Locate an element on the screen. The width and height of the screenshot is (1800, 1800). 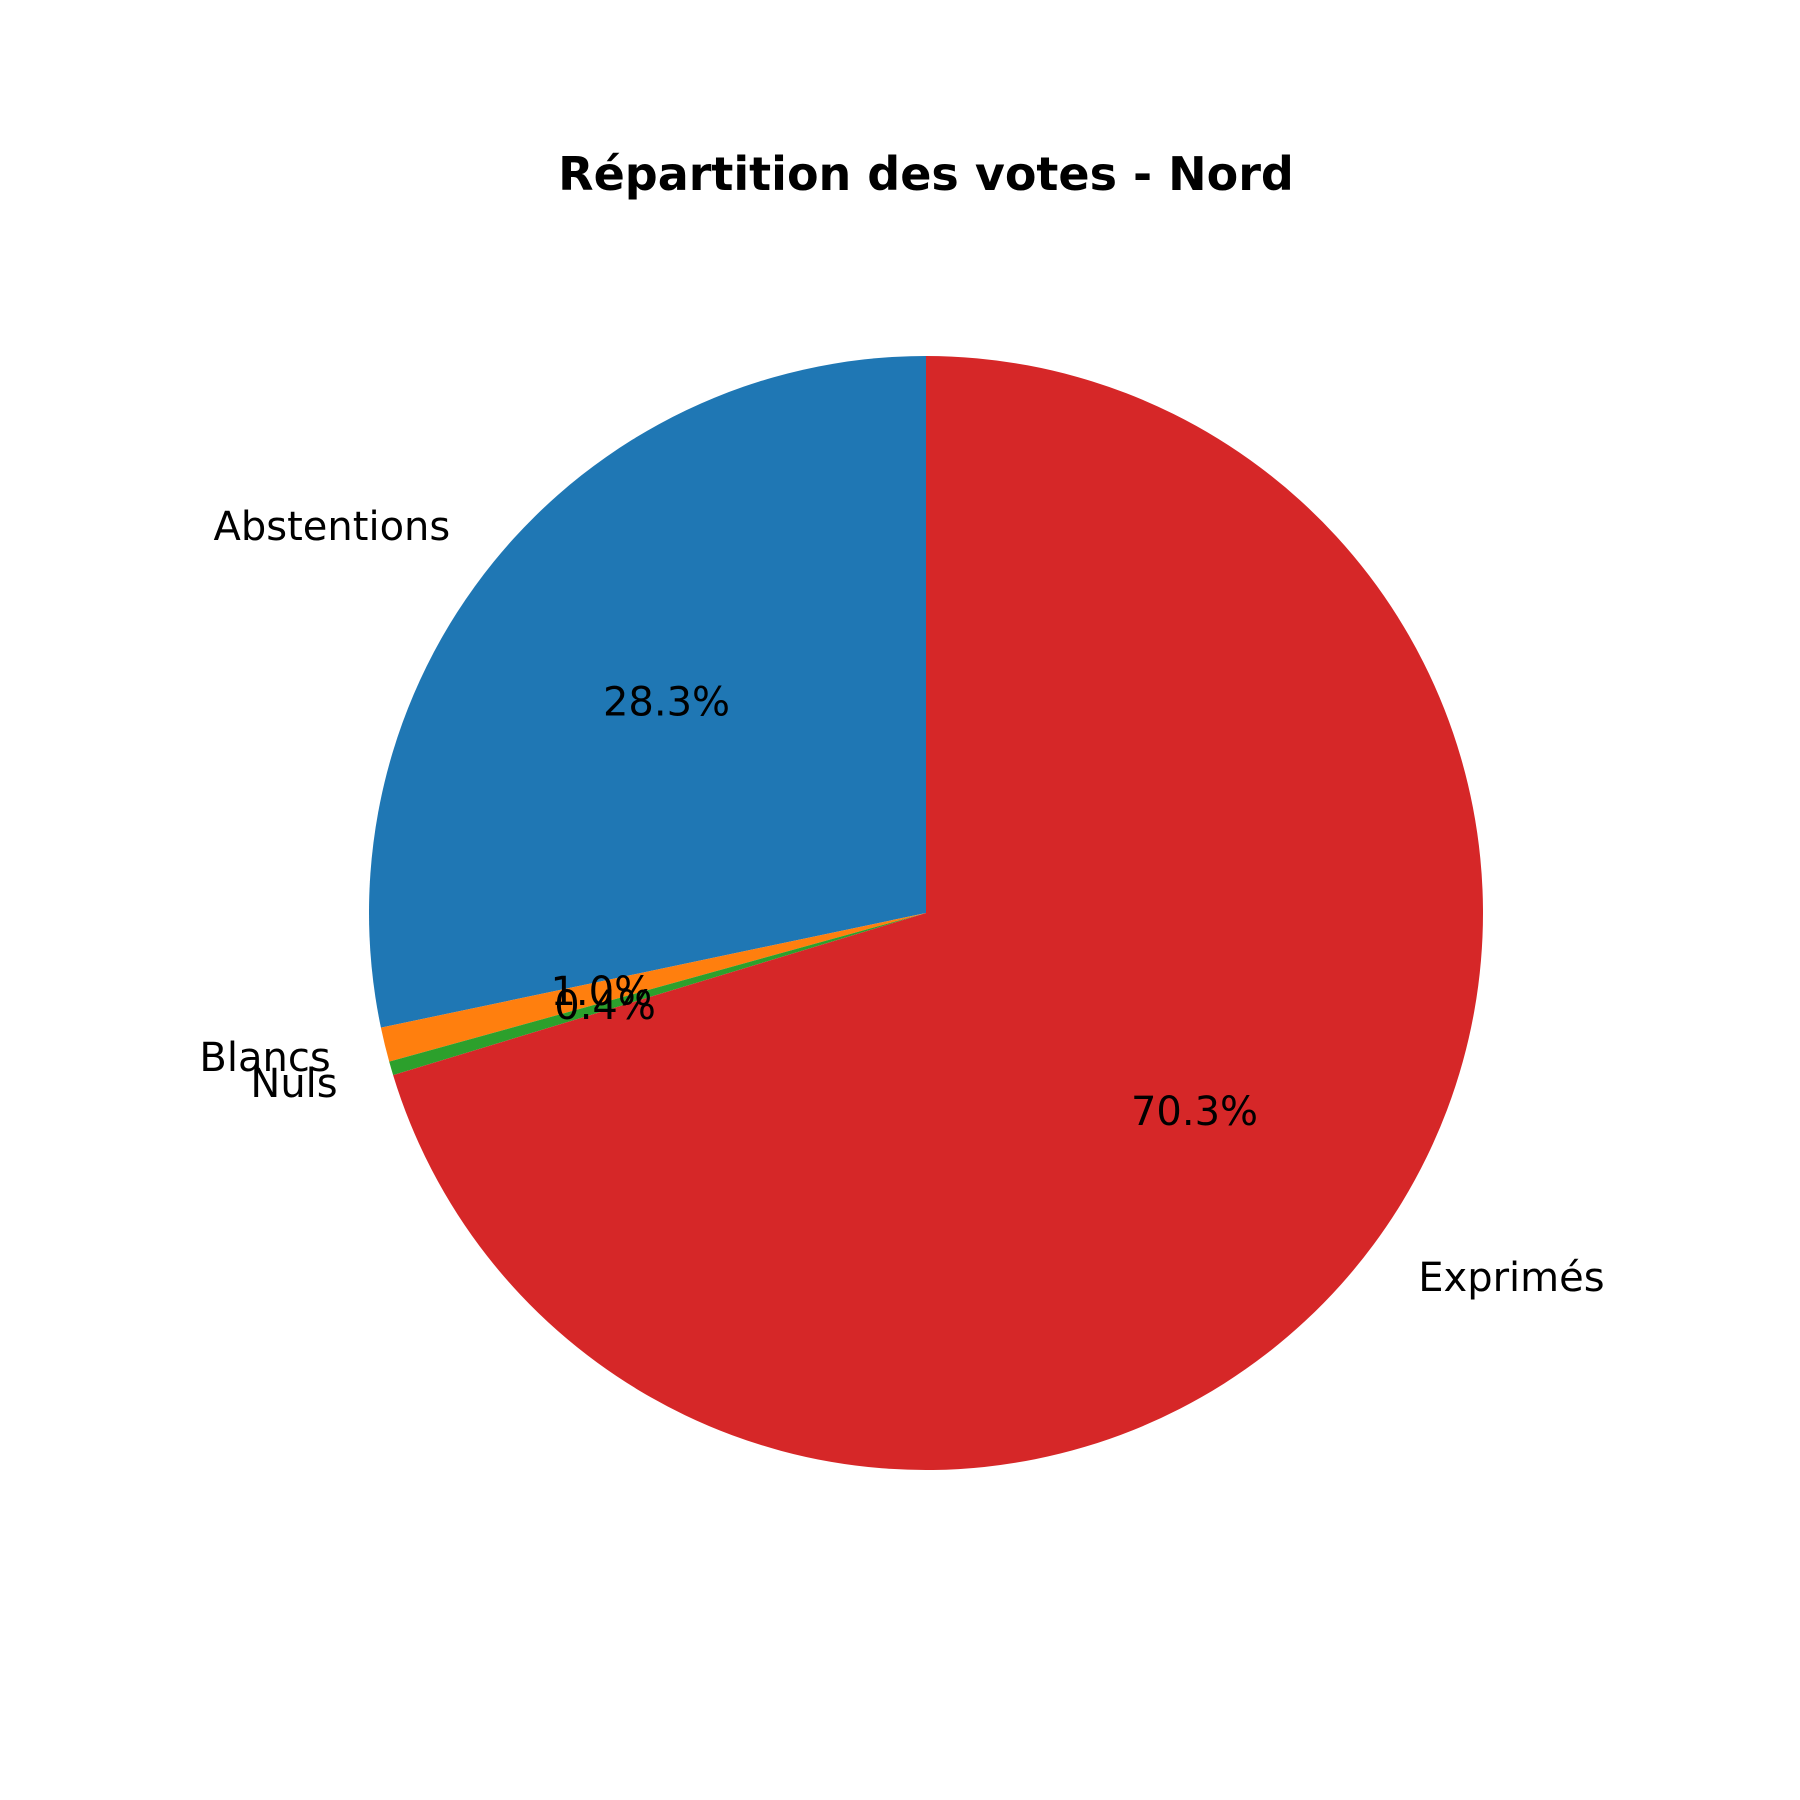
pct-label-abstentions: 28.3% is located at coordinates (666, 702).